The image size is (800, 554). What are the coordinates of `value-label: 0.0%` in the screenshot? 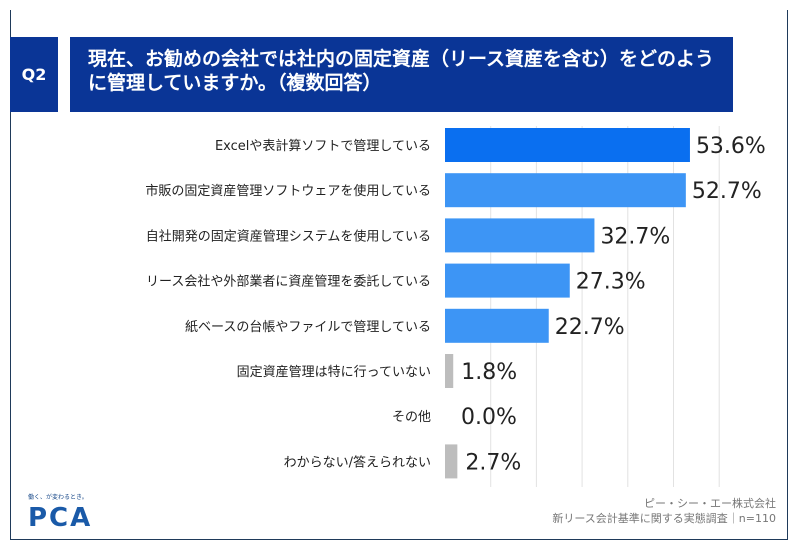 It's located at (489, 417).